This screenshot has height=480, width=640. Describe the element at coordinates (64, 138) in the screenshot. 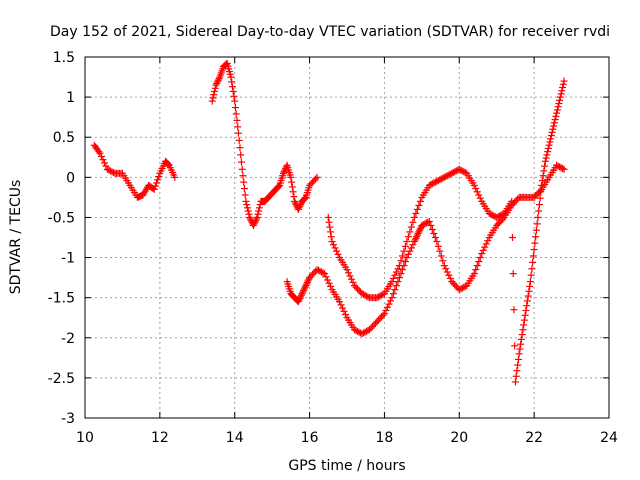

I see `y-tick-label: 0.5` at that location.